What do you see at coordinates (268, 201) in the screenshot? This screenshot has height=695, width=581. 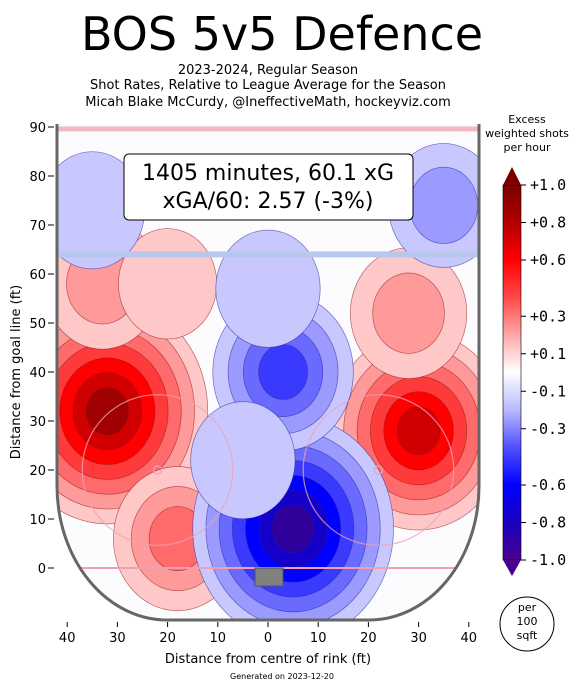 I see `annotation-line-2: xGA/60: 2.57 (-3%)` at bounding box center [268, 201].